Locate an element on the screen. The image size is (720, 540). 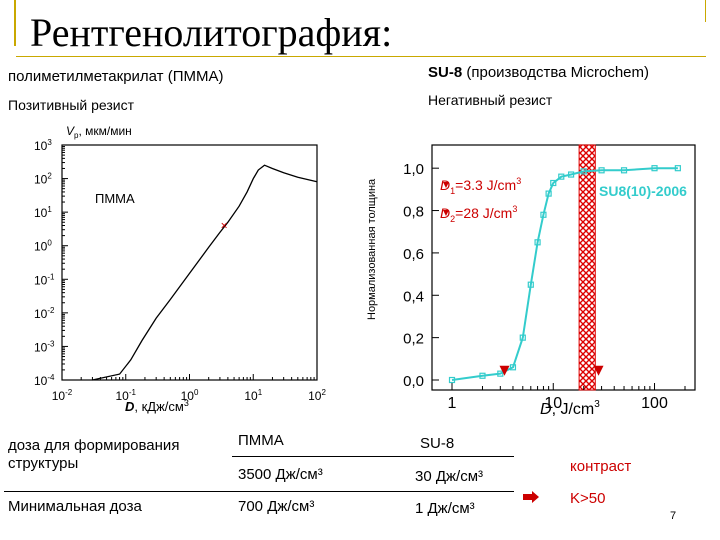
pmma-ylabel-rest: , мкм/мин is located at coordinates (104, 131).